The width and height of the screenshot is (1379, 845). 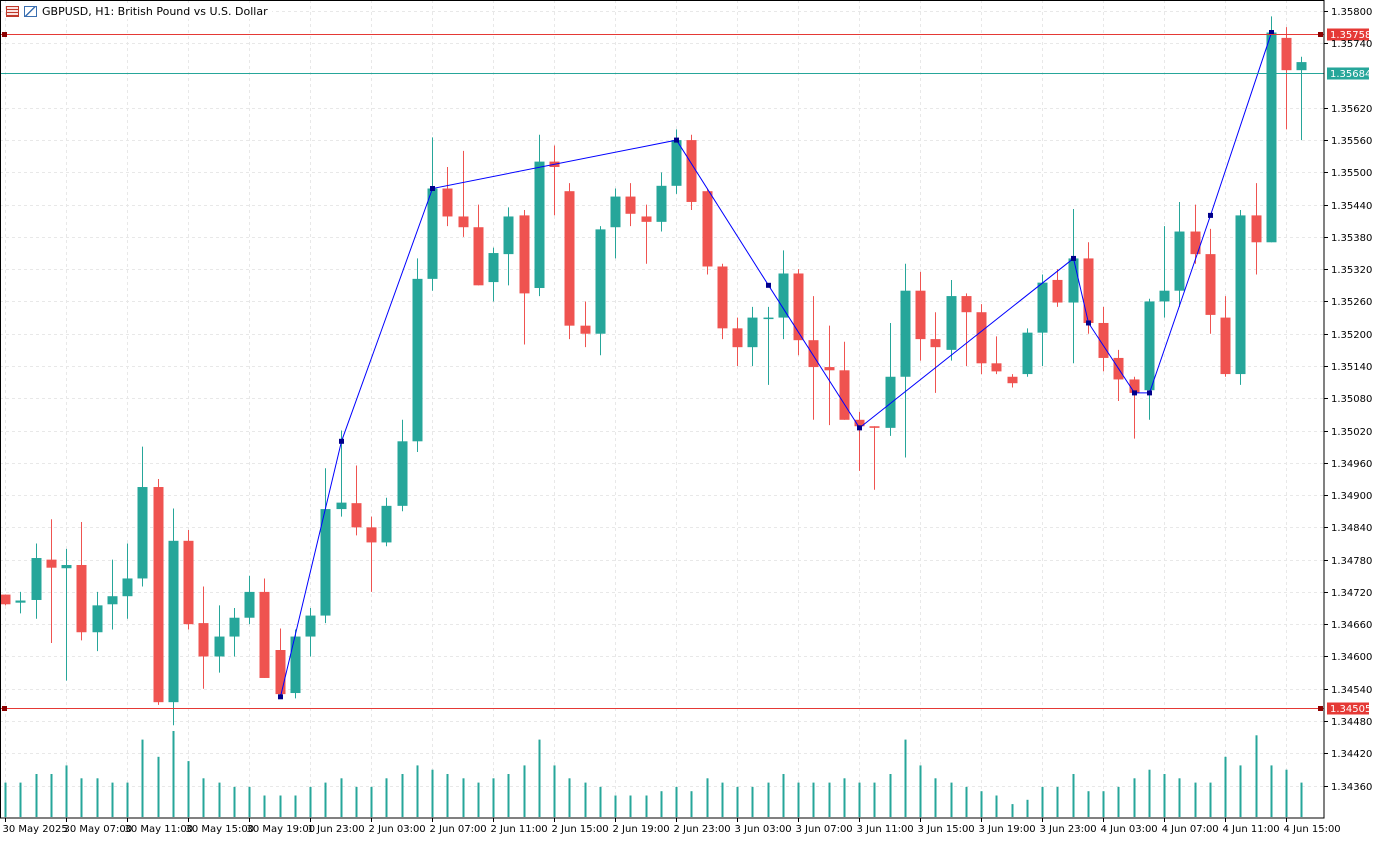 What do you see at coordinates (1348, 34) in the screenshot?
I see `high-price-tag` at bounding box center [1348, 34].